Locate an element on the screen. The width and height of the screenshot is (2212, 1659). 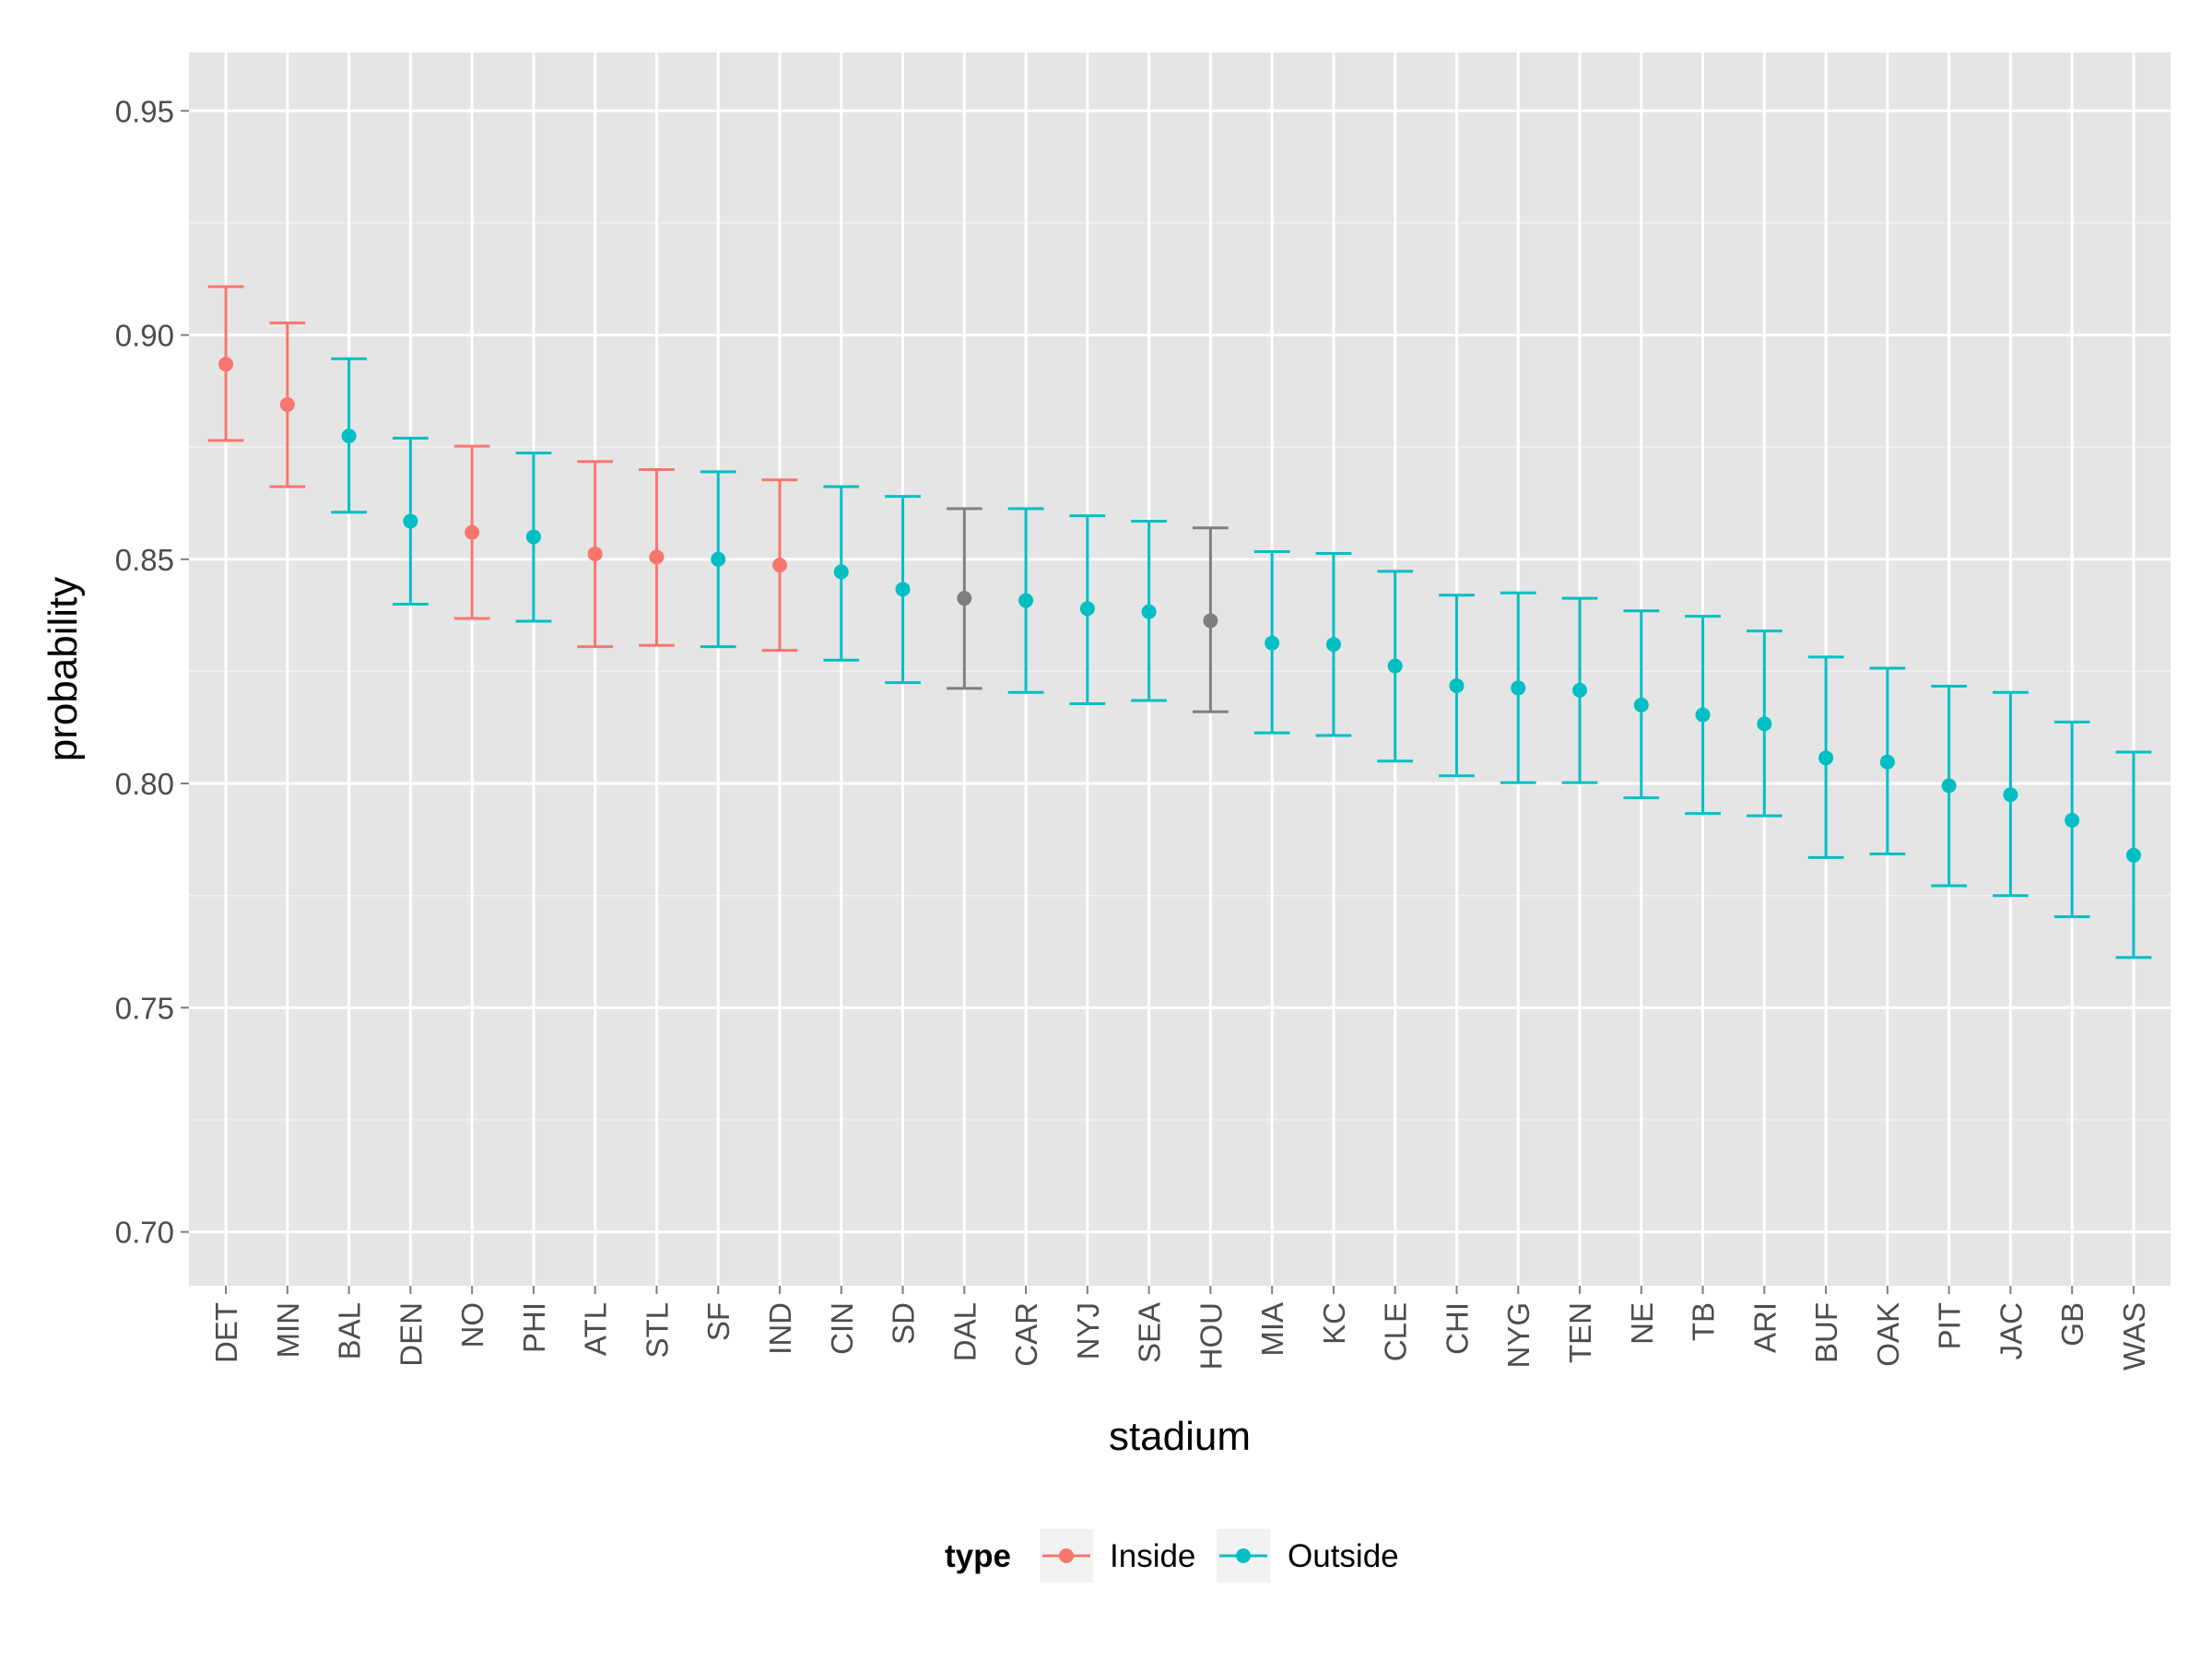
point-chi is located at coordinates (1457, 686).